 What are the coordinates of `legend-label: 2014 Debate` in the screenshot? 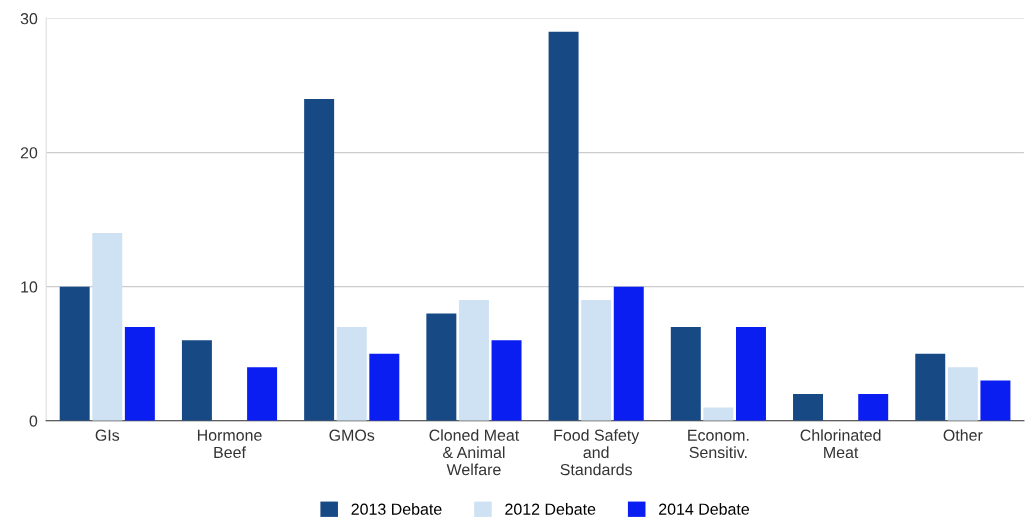 It's located at (704, 509).